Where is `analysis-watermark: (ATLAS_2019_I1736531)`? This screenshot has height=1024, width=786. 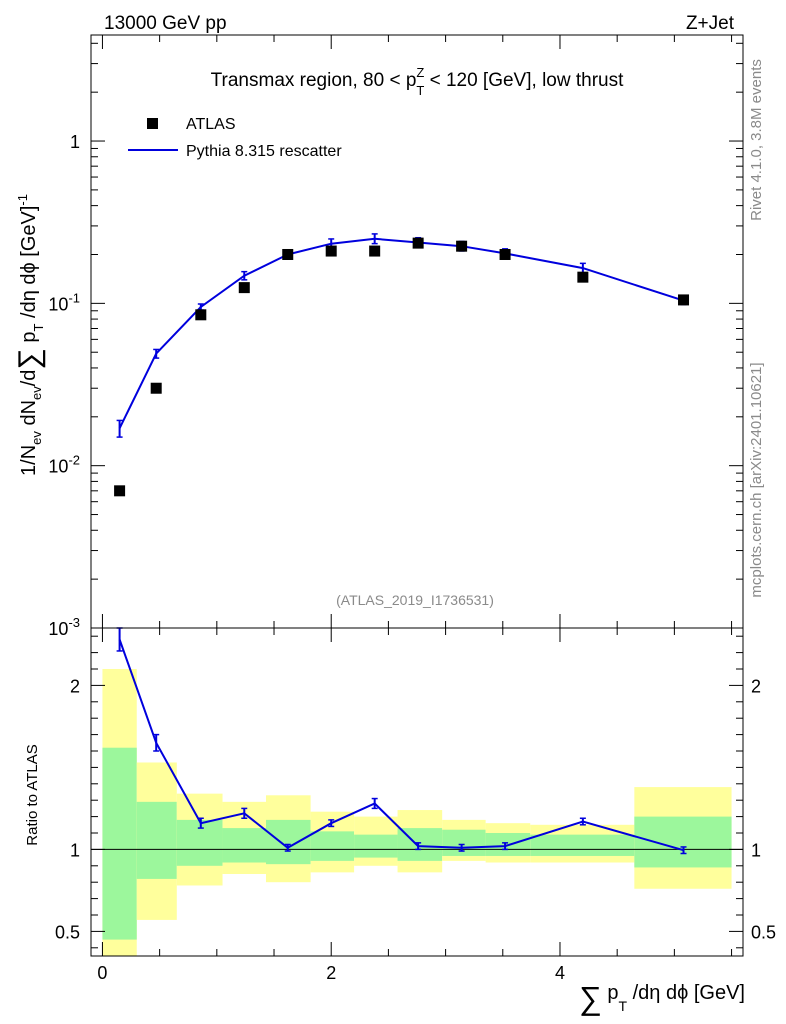
analysis-watermark: (ATLAS_2019_I1736531) is located at coordinates (415, 600).